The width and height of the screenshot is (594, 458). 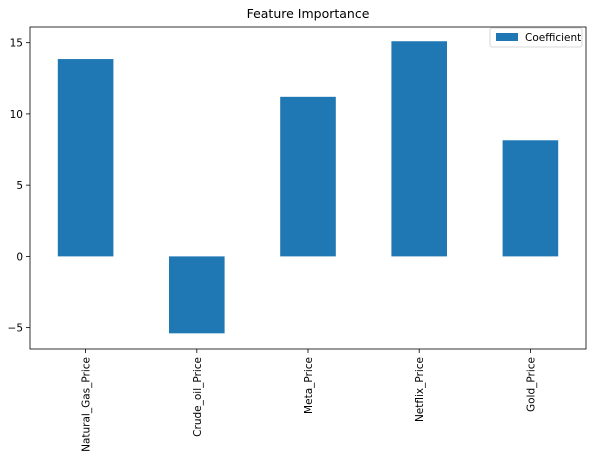 I want to click on legend: Coefficient, so click(x=536, y=37).